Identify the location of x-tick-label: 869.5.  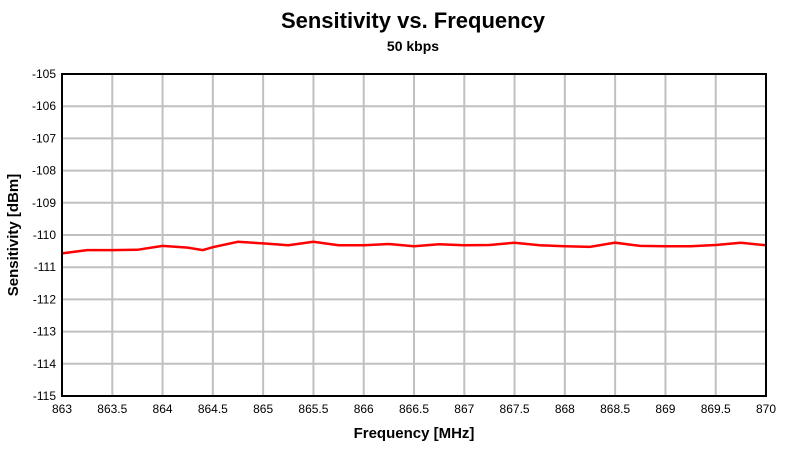
(716, 409).